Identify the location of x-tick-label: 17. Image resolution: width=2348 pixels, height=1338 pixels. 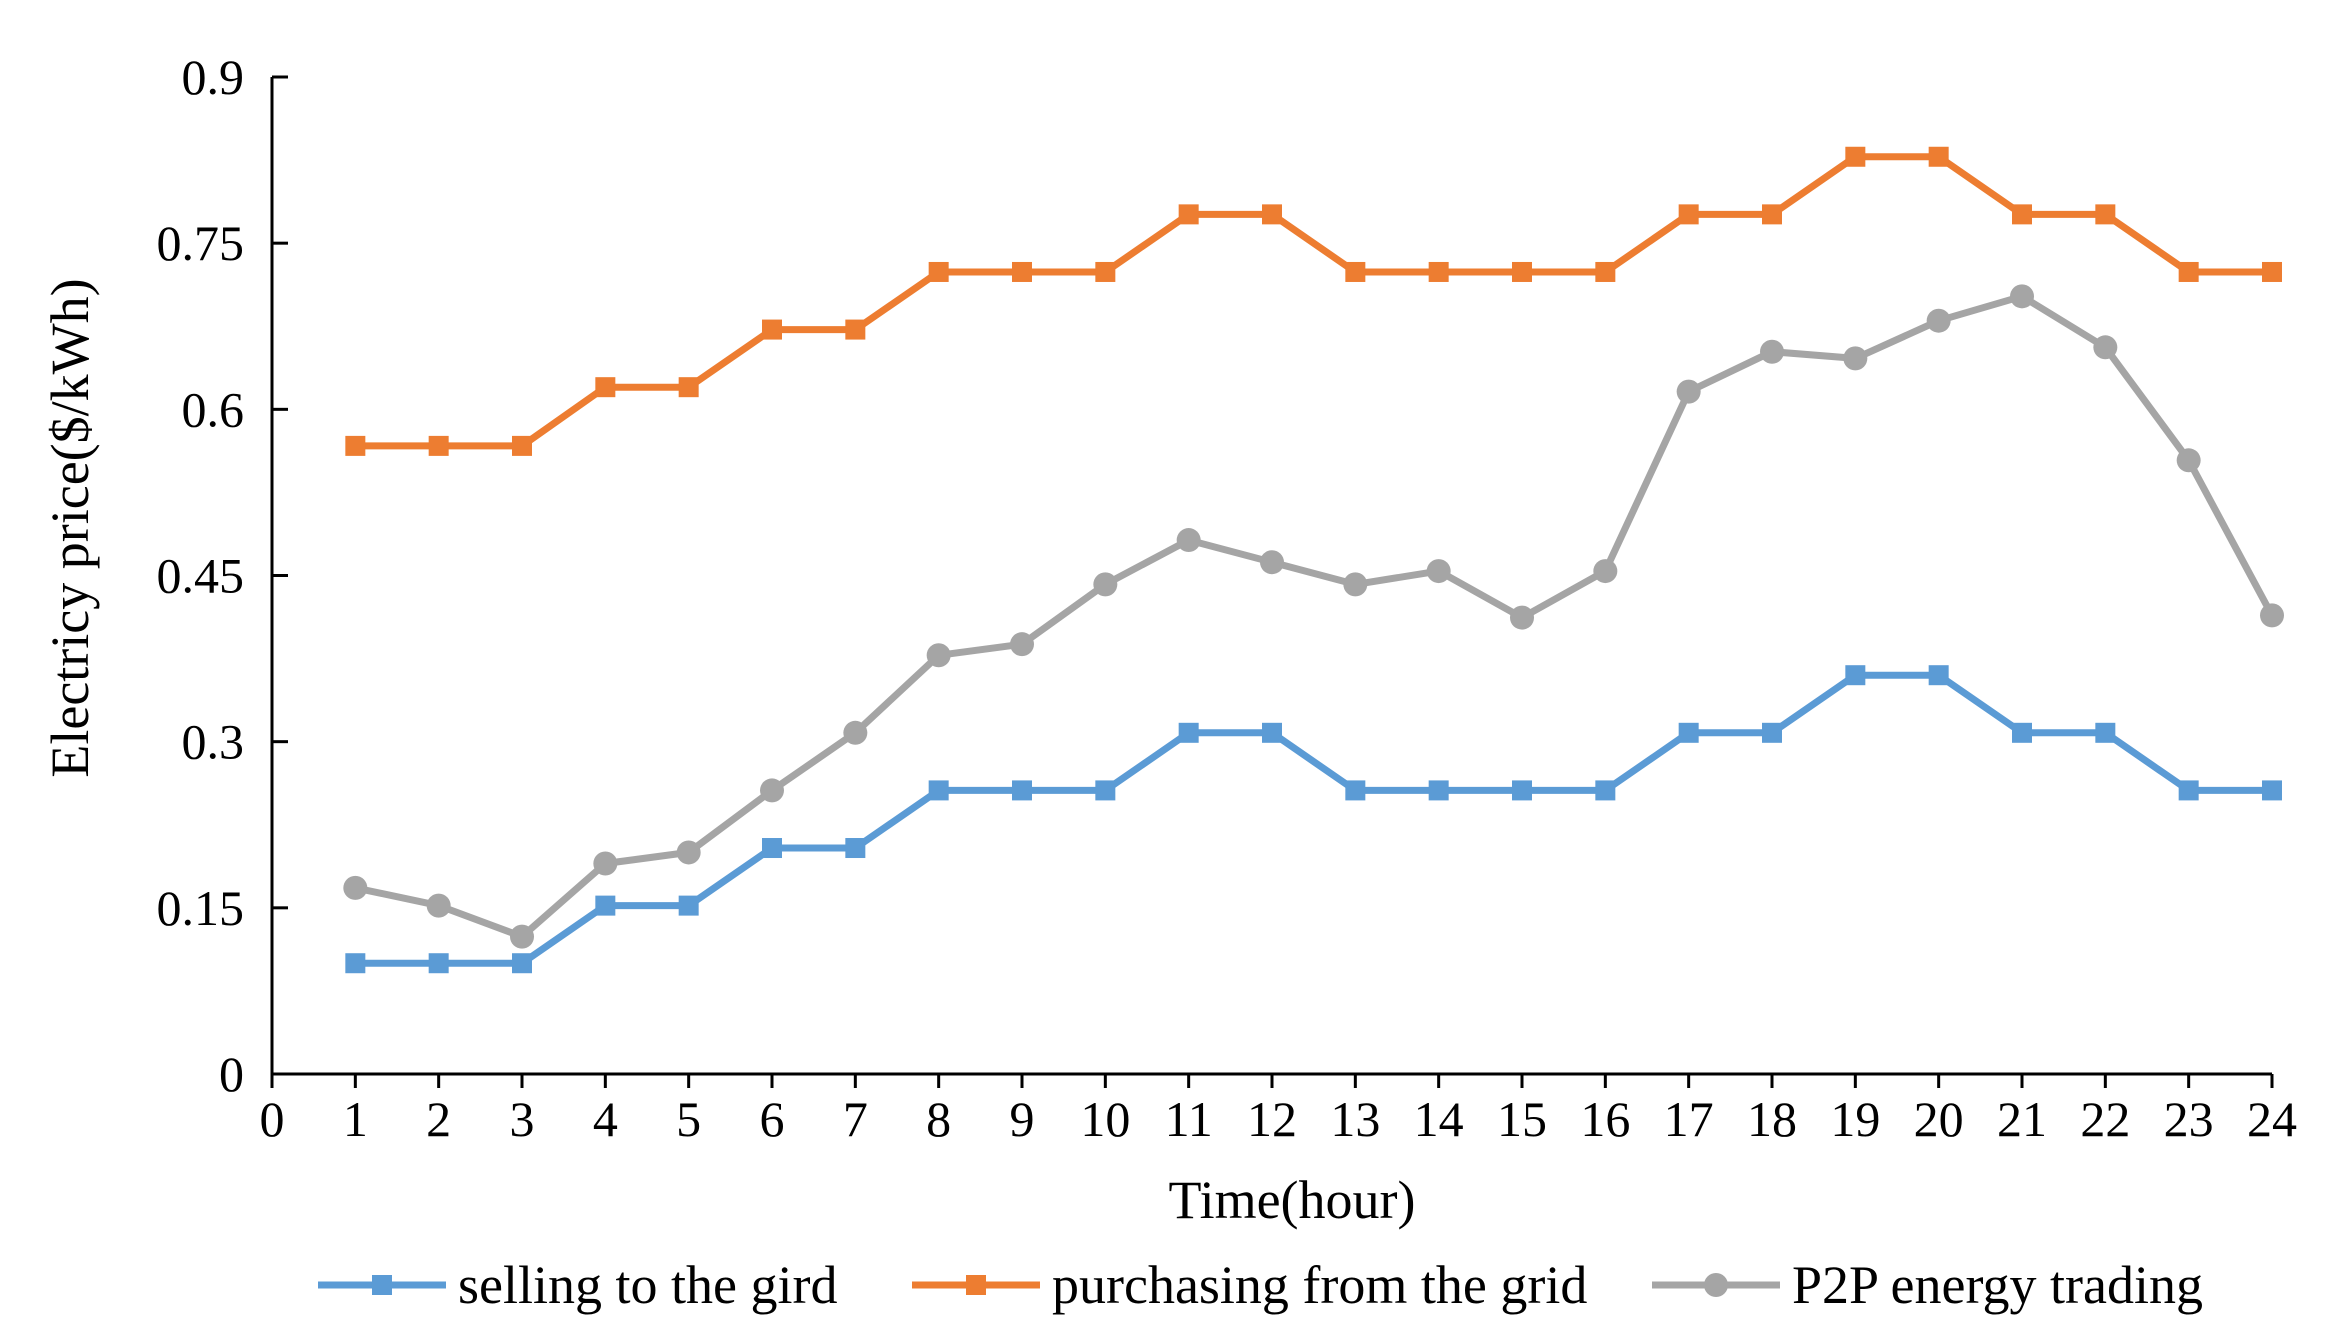
(1689, 1119).